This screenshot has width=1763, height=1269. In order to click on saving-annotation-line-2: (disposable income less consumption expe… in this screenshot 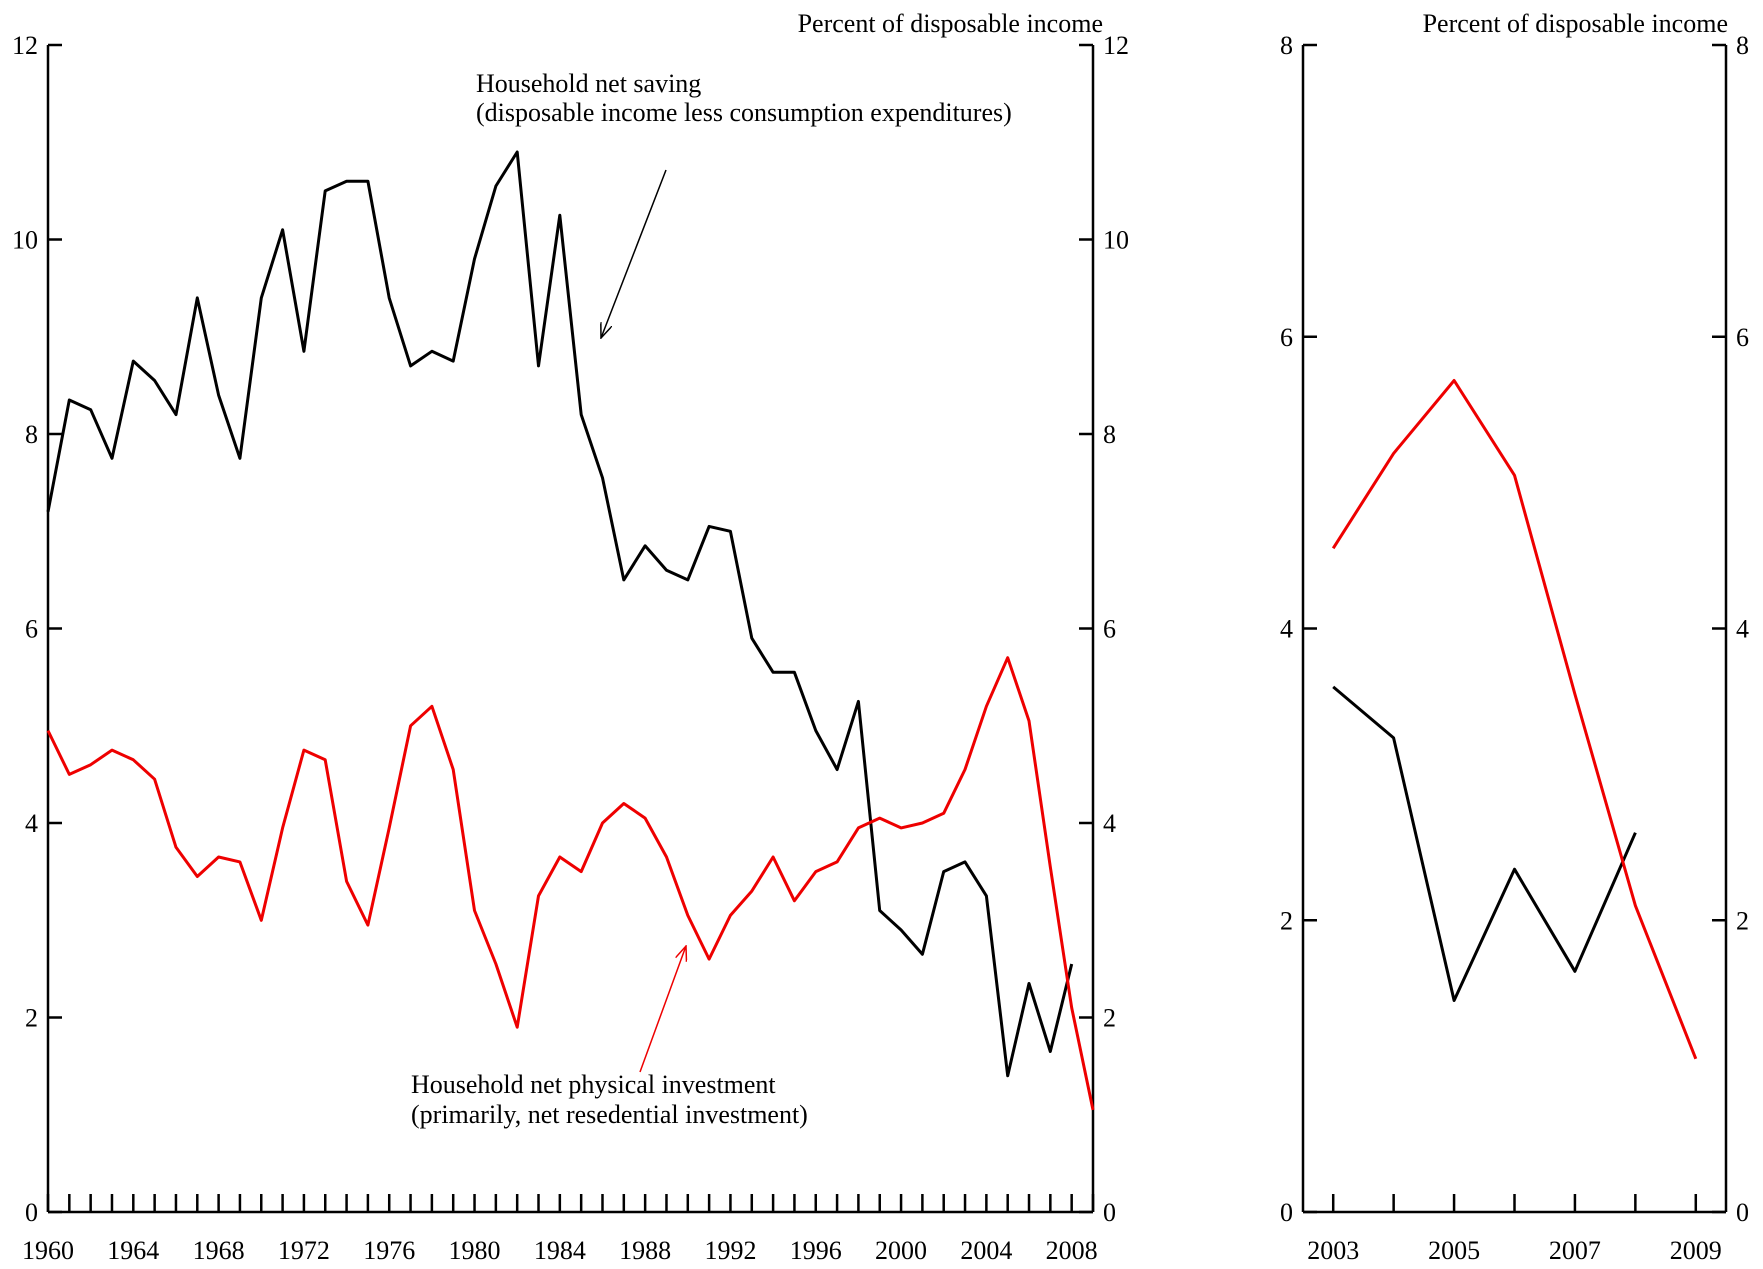, I will do `click(744, 112)`.